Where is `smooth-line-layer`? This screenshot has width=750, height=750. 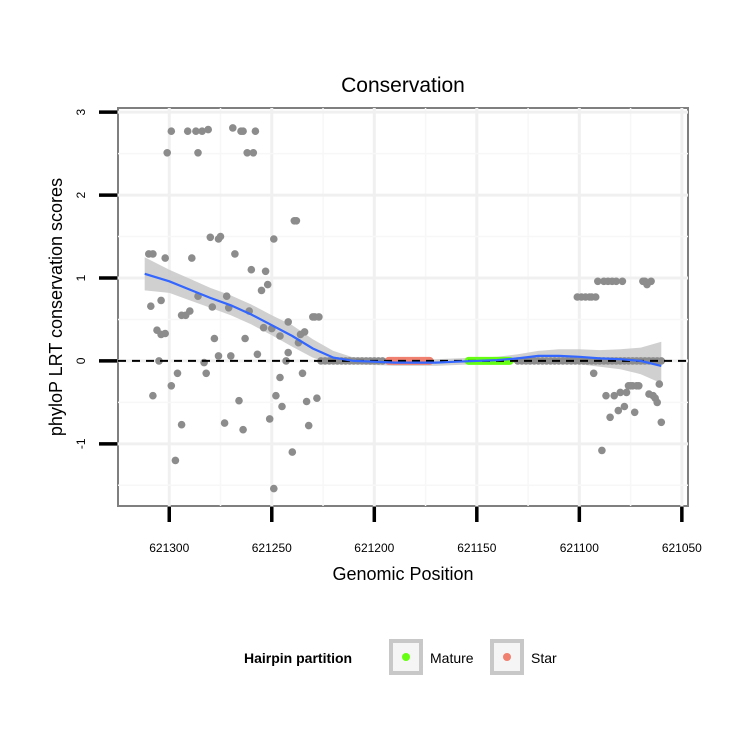
smooth-line-layer is located at coordinates (403, 319).